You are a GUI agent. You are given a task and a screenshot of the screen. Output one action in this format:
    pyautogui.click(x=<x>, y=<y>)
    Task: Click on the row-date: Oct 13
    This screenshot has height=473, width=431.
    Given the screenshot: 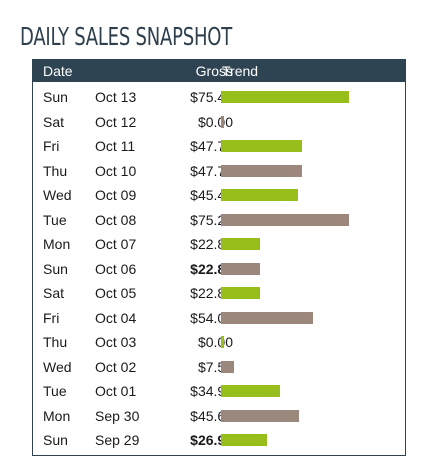 What is the action you would take?
    pyautogui.click(x=116, y=97)
    